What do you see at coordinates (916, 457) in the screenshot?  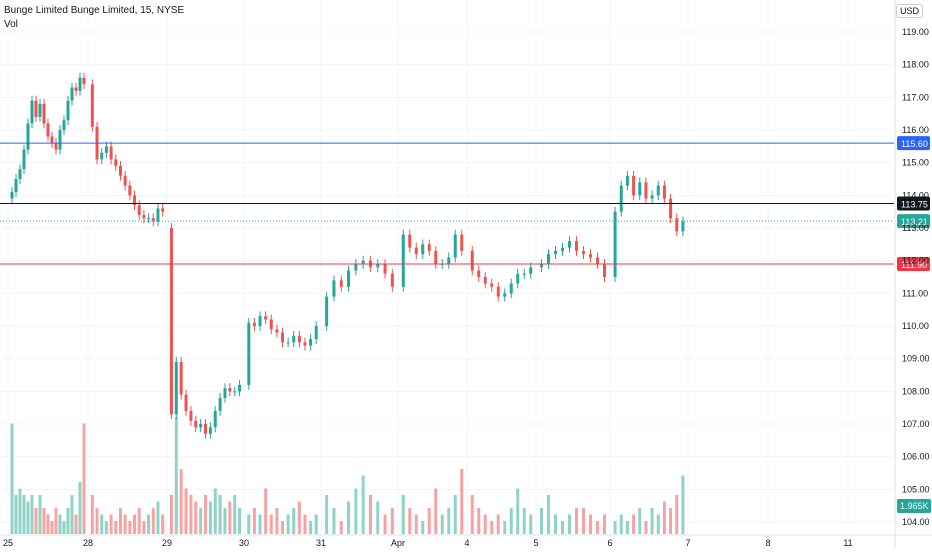 I see `price-tick-label: 106.00` at bounding box center [916, 457].